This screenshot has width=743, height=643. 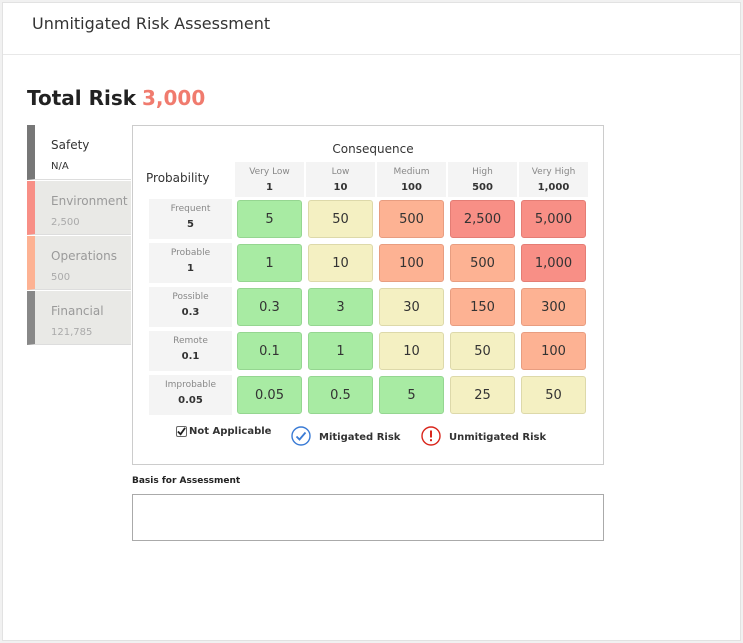 I want to click on column-value: 1,000, so click(x=553, y=187).